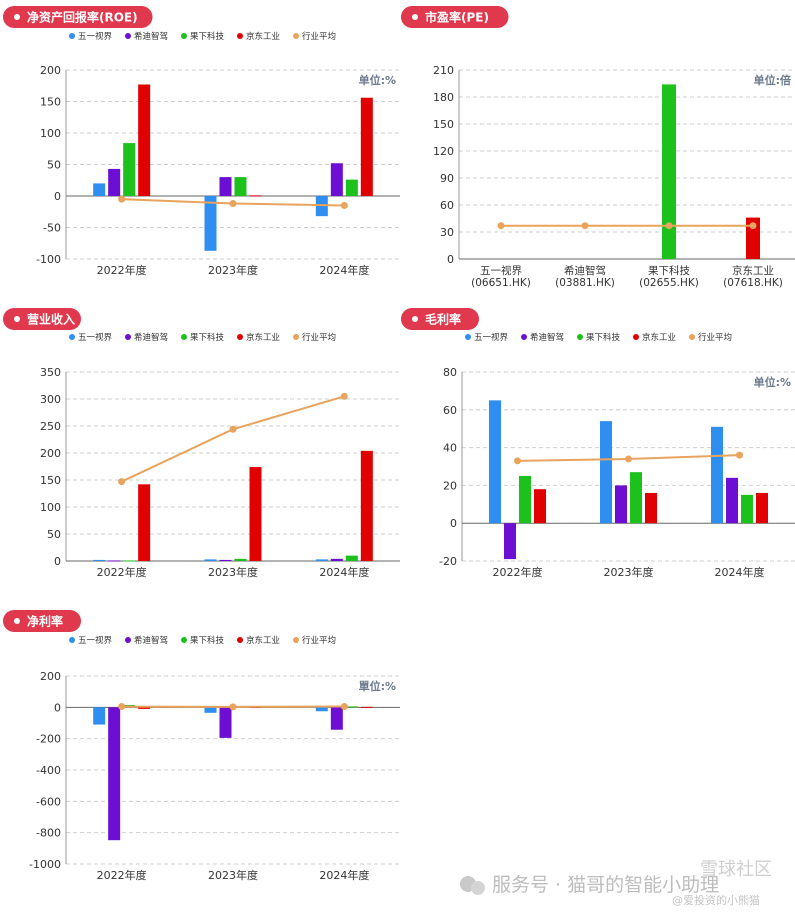  I want to click on x-tick-label: 京东工业(07618.HK), so click(753, 276).